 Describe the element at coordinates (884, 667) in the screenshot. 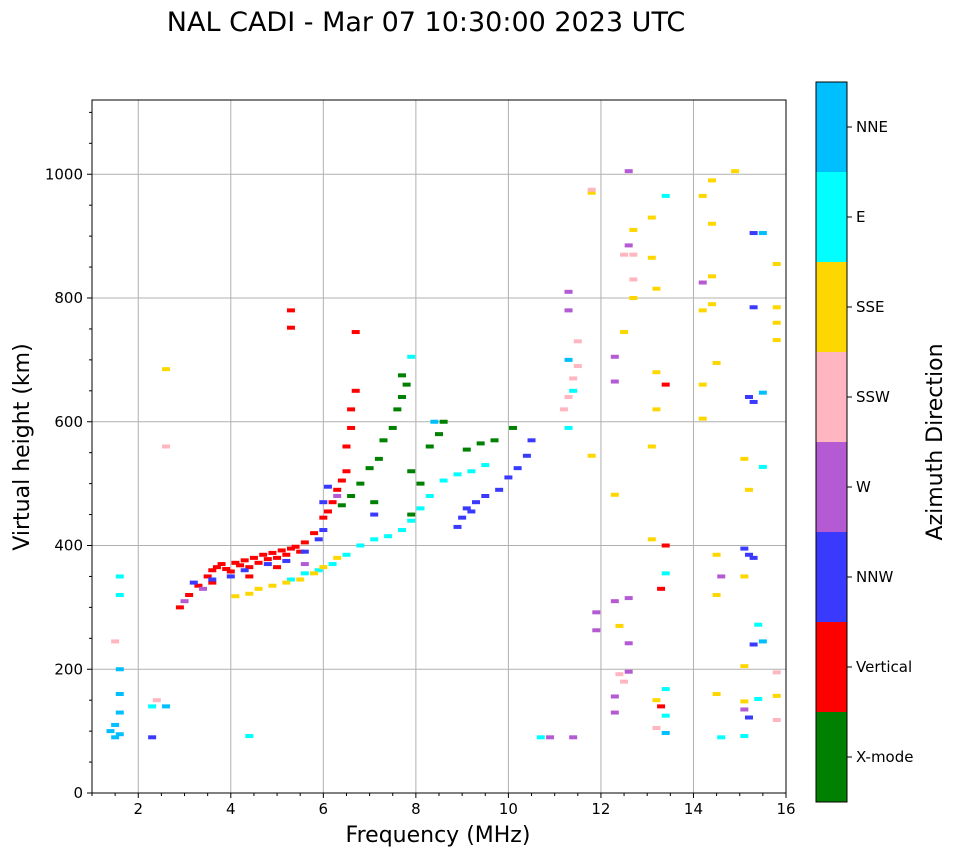

I see `colorbar-label-1: Vertical` at that location.